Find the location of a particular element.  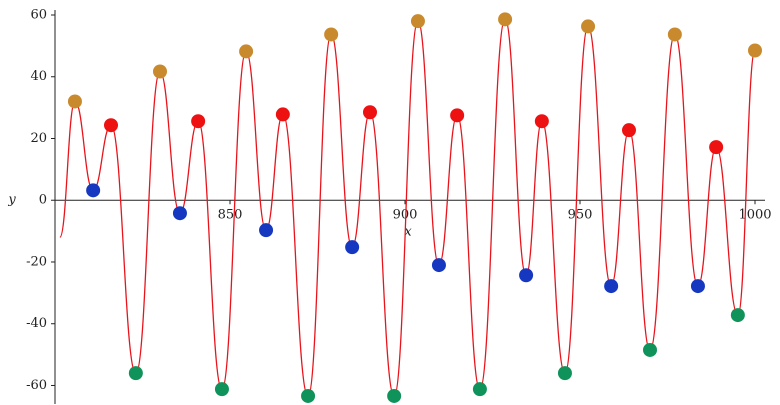

y-axis-title: y is located at coordinates (11, 200).